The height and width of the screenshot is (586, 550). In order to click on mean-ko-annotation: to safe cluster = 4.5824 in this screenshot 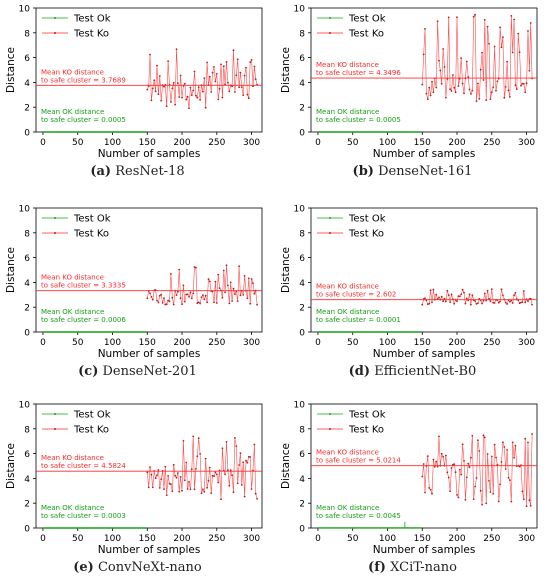, I will do `click(83, 466)`.